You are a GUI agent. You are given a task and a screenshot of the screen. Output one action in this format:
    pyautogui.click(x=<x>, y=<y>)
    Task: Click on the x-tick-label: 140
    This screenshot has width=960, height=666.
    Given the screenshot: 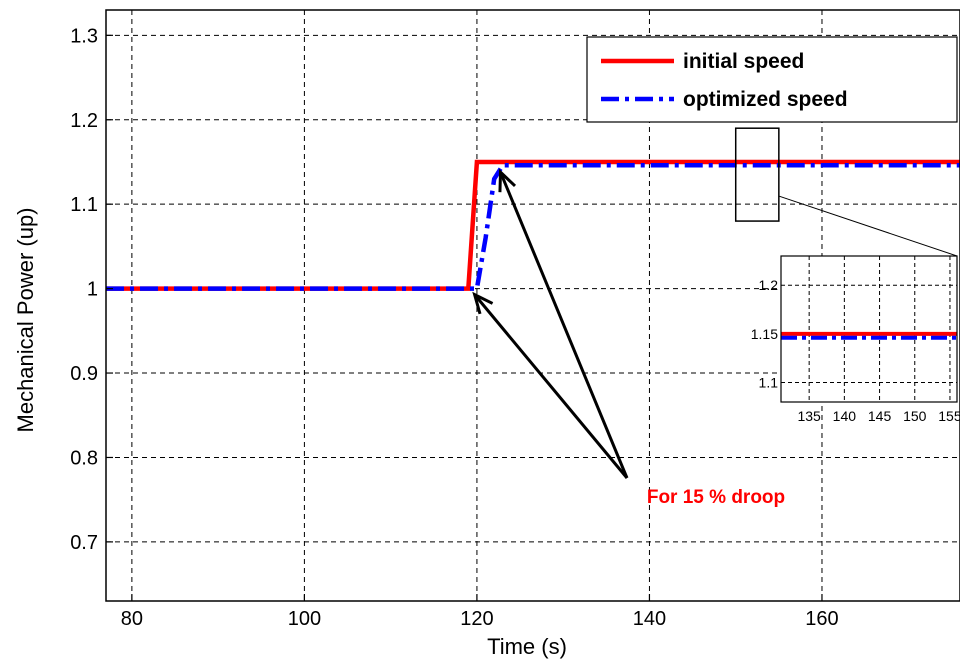 What is the action you would take?
    pyautogui.click(x=649, y=619)
    